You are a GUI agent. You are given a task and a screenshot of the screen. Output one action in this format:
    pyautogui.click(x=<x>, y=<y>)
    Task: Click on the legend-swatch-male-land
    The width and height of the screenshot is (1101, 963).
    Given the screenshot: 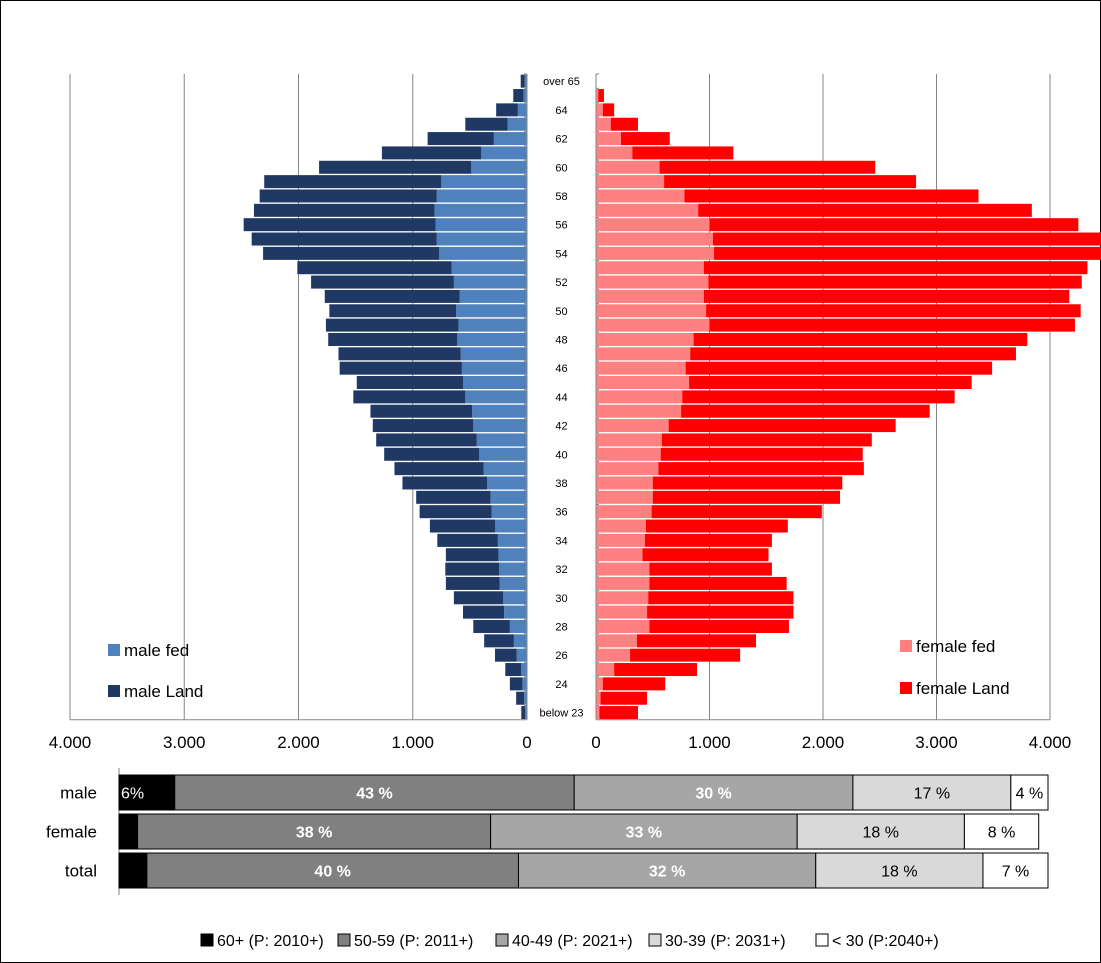 What is the action you would take?
    pyautogui.click(x=114, y=691)
    